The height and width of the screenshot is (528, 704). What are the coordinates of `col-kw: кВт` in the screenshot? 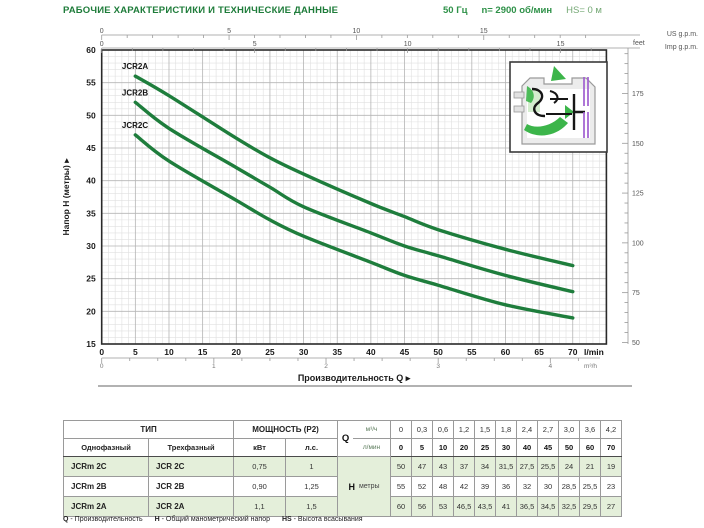 It's located at (260, 447).